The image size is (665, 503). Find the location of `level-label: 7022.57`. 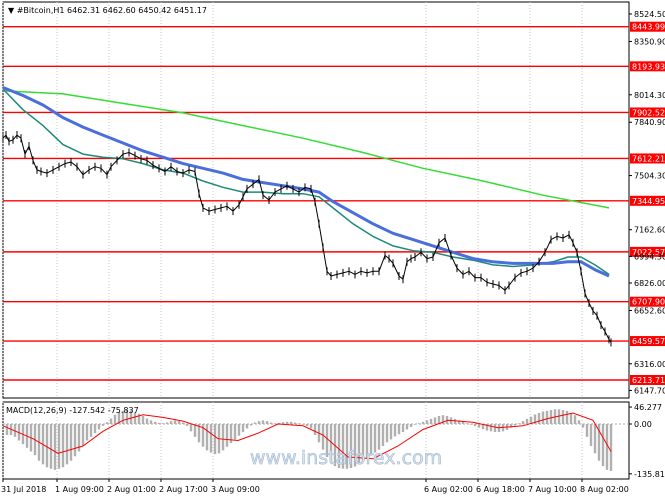

level-label: 7022.57 is located at coordinates (648, 252).